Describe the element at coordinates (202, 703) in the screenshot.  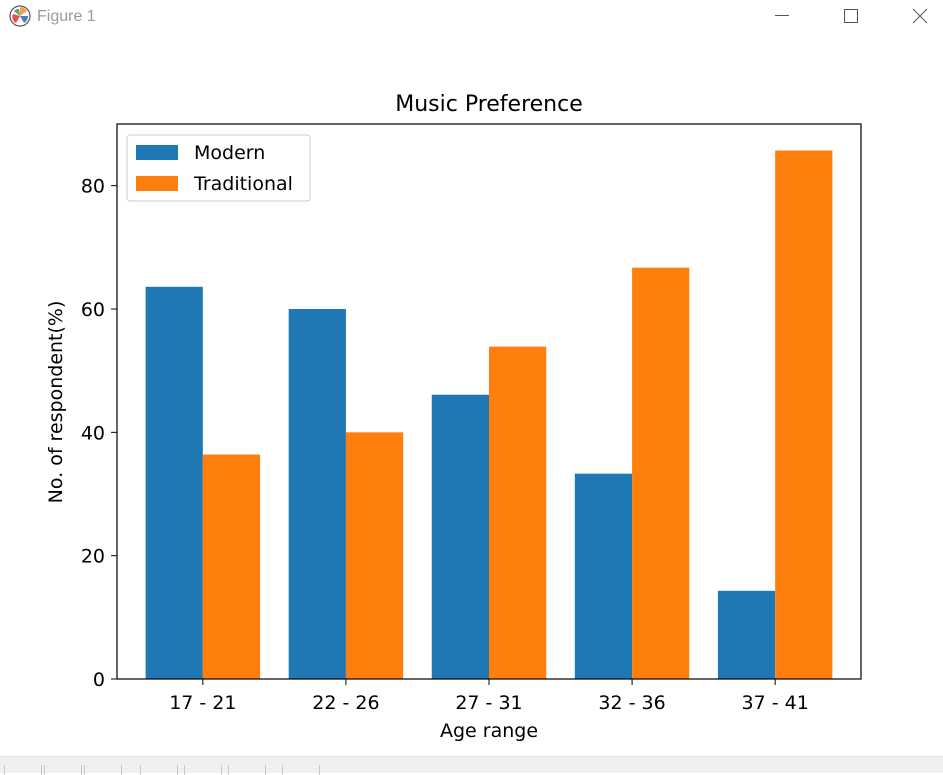
I see `x-tick-label: 17 - 21` at that location.